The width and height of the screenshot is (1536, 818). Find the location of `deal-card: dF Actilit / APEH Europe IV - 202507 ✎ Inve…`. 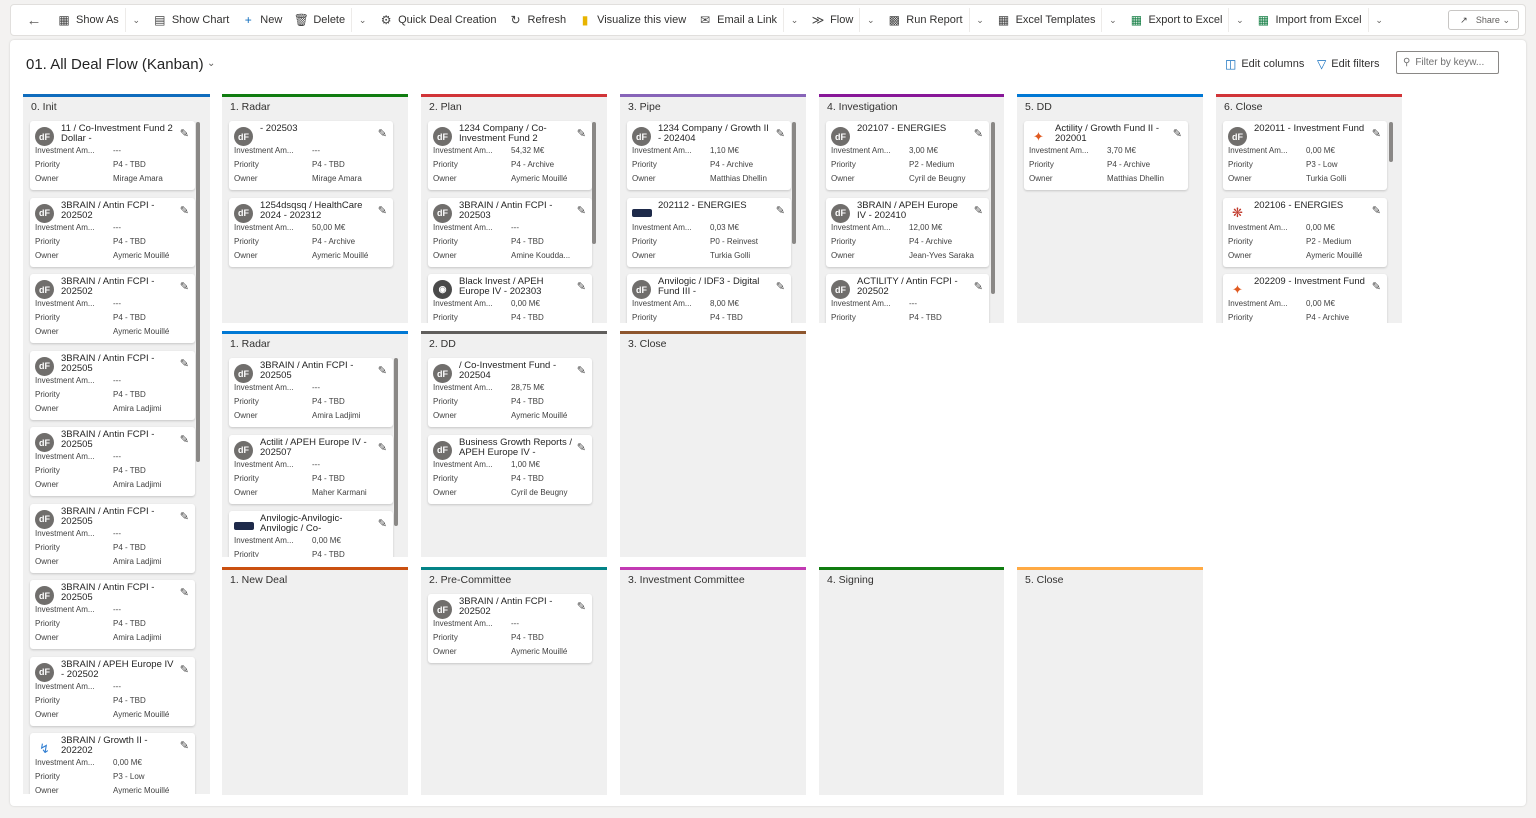

deal-card: dF Actilit / APEH Europe IV - 202507 ✎ Inve… is located at coordinates (311, 469).